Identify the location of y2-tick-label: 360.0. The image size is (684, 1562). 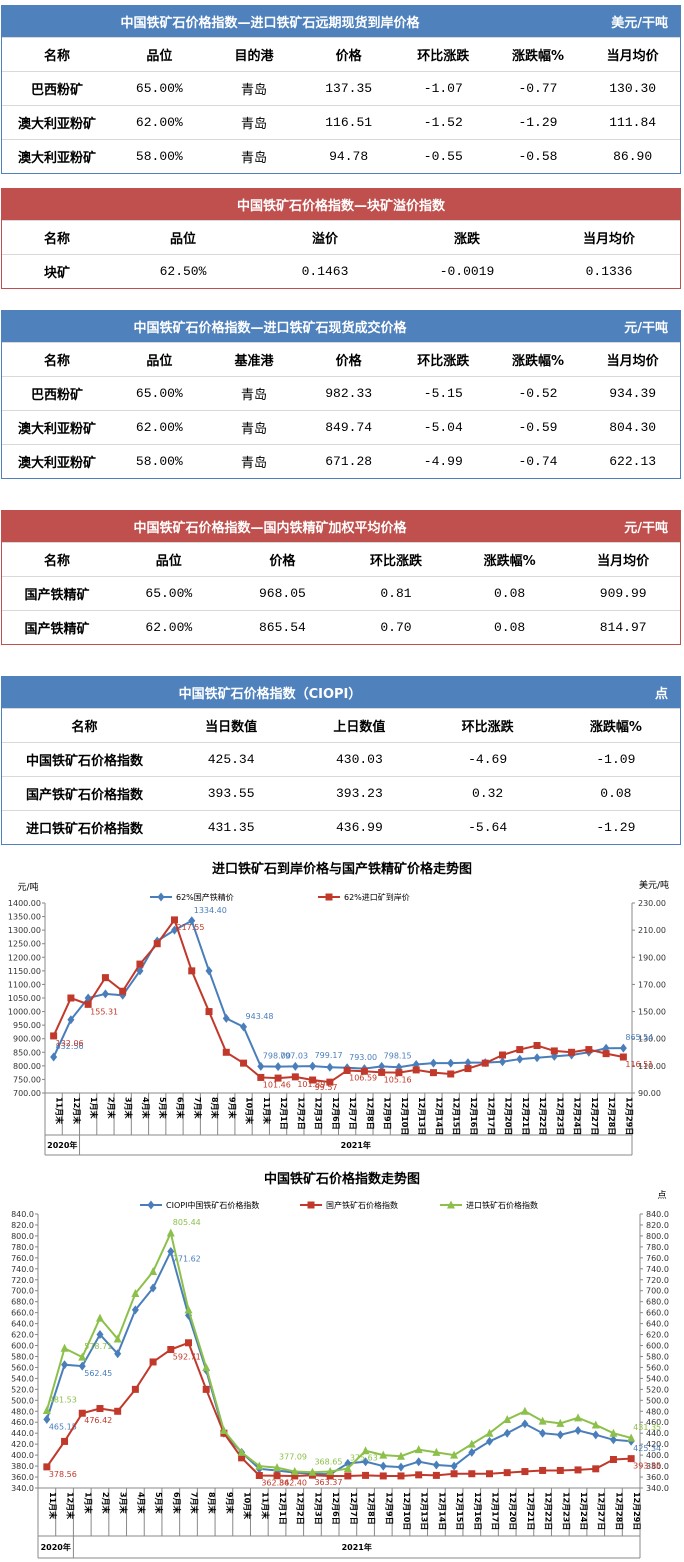
(657, 1477).